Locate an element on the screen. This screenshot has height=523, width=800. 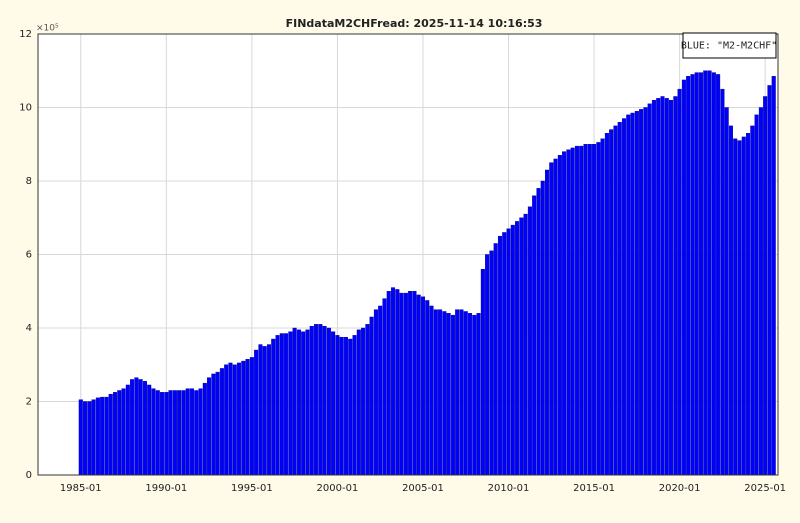
y-tick-label: 4 is located at coordinates (29, 328).